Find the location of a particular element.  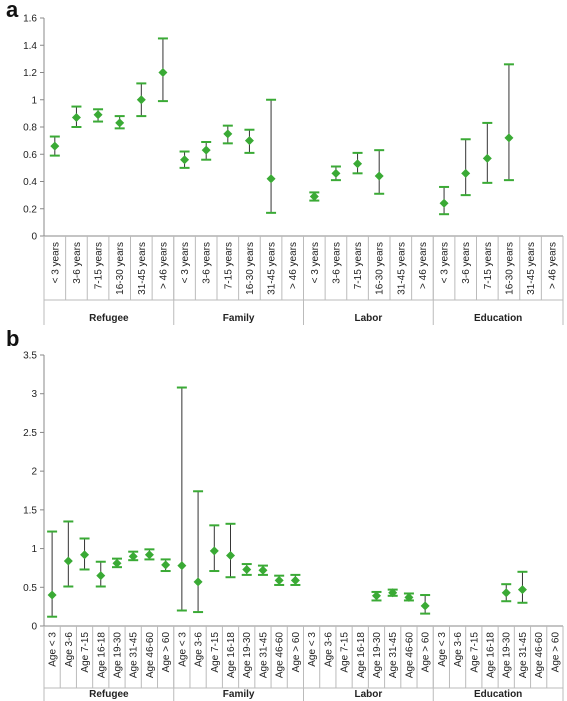

y-tick-label: 0.2 is located at coordinates (30, 209).